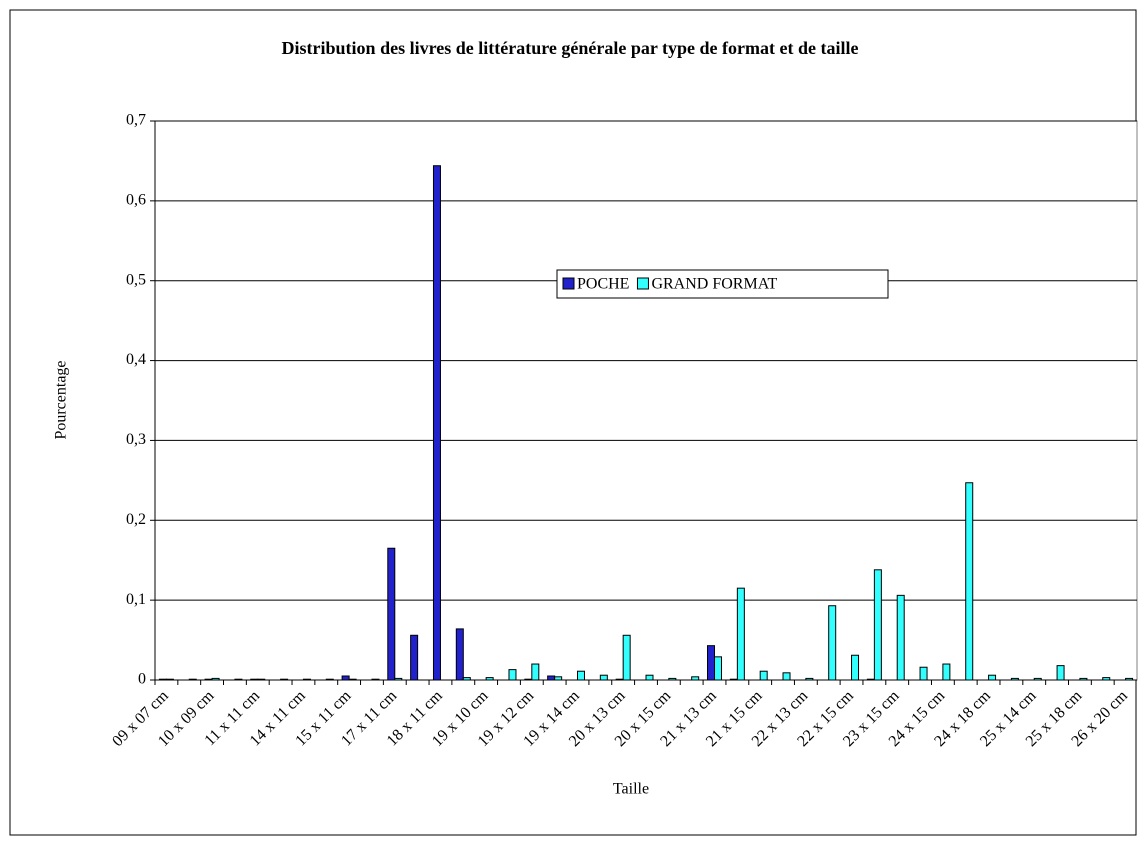 This screenshot has width=1147, height=845. I want to click on y-tick-label: 0,6, so click(136, 200).